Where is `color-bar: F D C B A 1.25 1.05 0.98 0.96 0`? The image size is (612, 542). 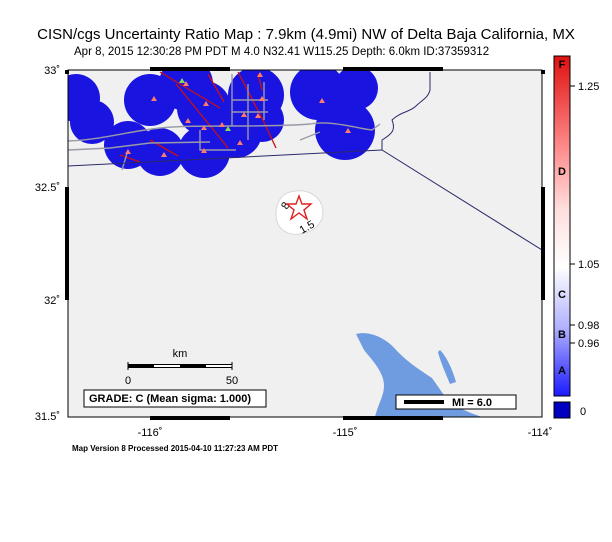
color-bar: F D C B A 1.25 1.05 0.98 0.96 0 is located at coordinates (576, 237).